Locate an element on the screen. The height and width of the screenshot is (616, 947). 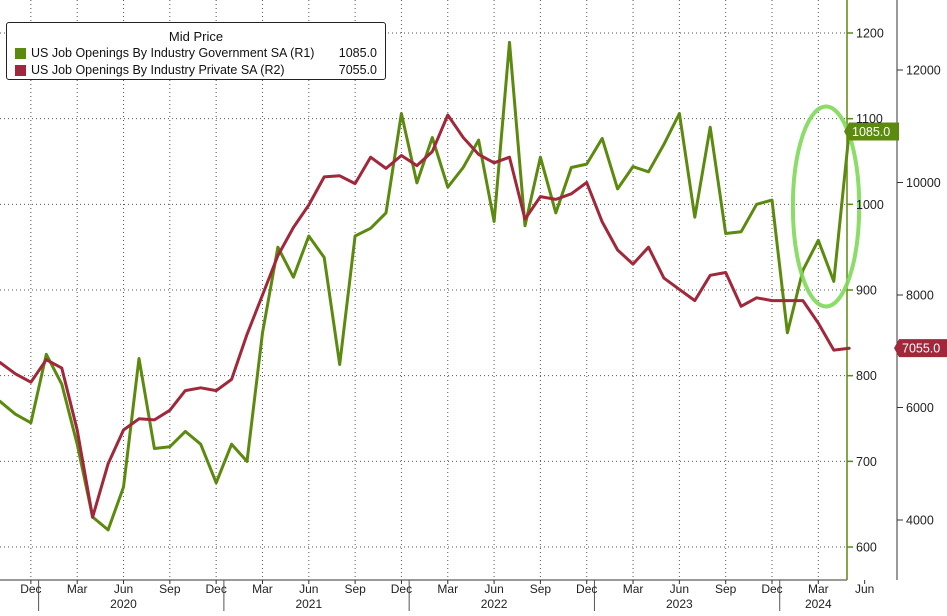
end-label-private: 7055.0 is located at coordinates (920, 348).